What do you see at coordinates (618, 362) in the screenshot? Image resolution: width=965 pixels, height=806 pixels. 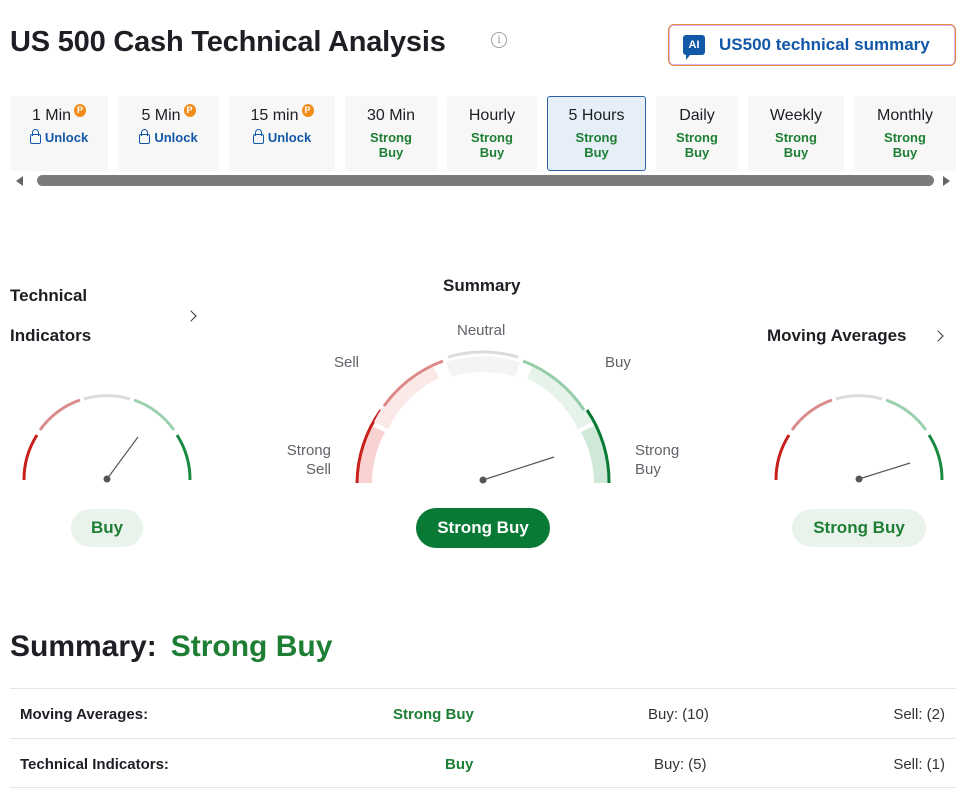 I see `gauge-label-buy: Buy` at bounding box center [618, 362].